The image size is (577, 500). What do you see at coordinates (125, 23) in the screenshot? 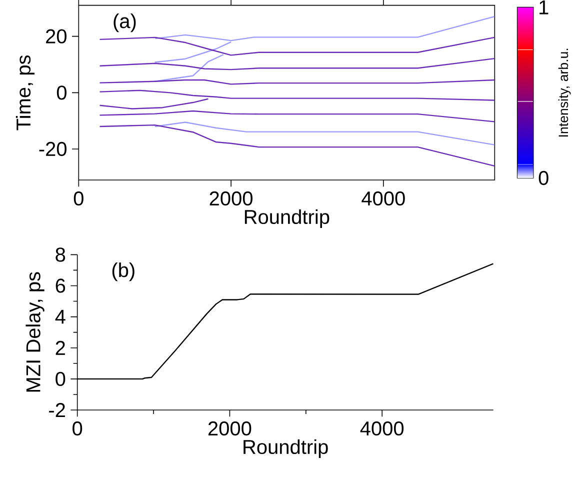
I see `annotation: (a)` at bounding box center [125, 23].